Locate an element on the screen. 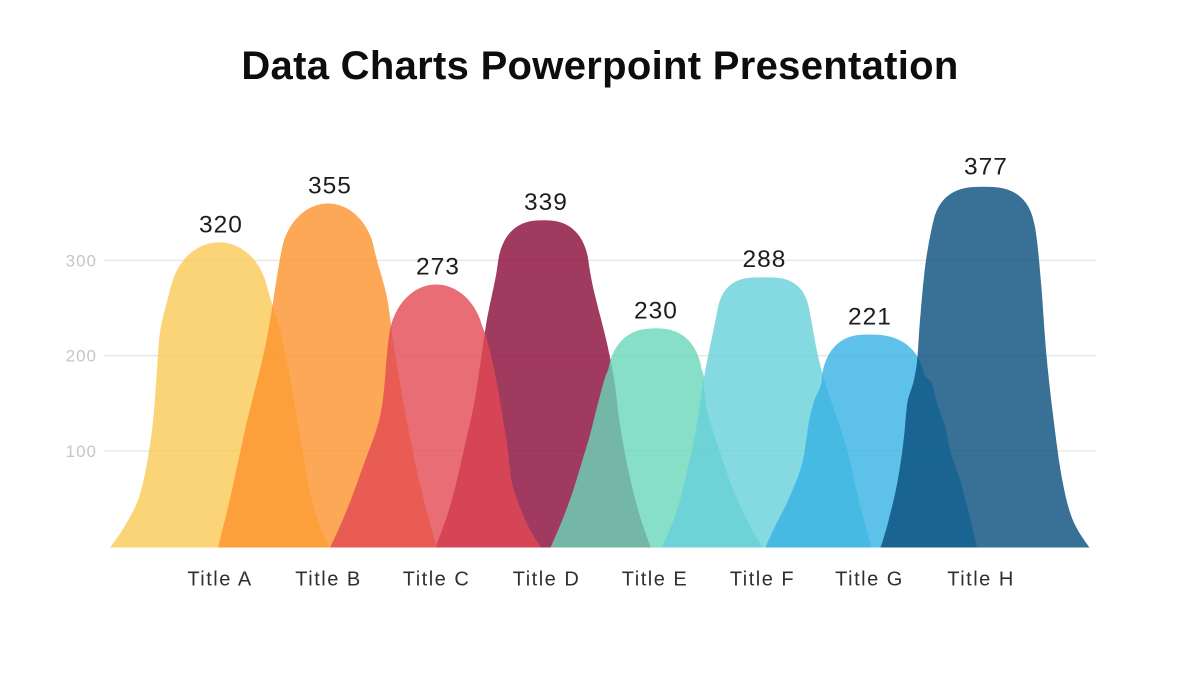 The image size is (1200, 675). svg-text: Title A is located at coordinates (219, 579).